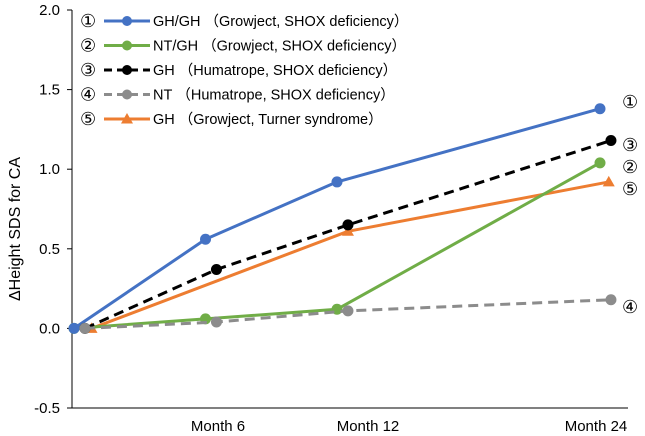  Describe the element at coordinates (49, 169) in the screenshot. I see `y-tick-label: 1.0` at that location.